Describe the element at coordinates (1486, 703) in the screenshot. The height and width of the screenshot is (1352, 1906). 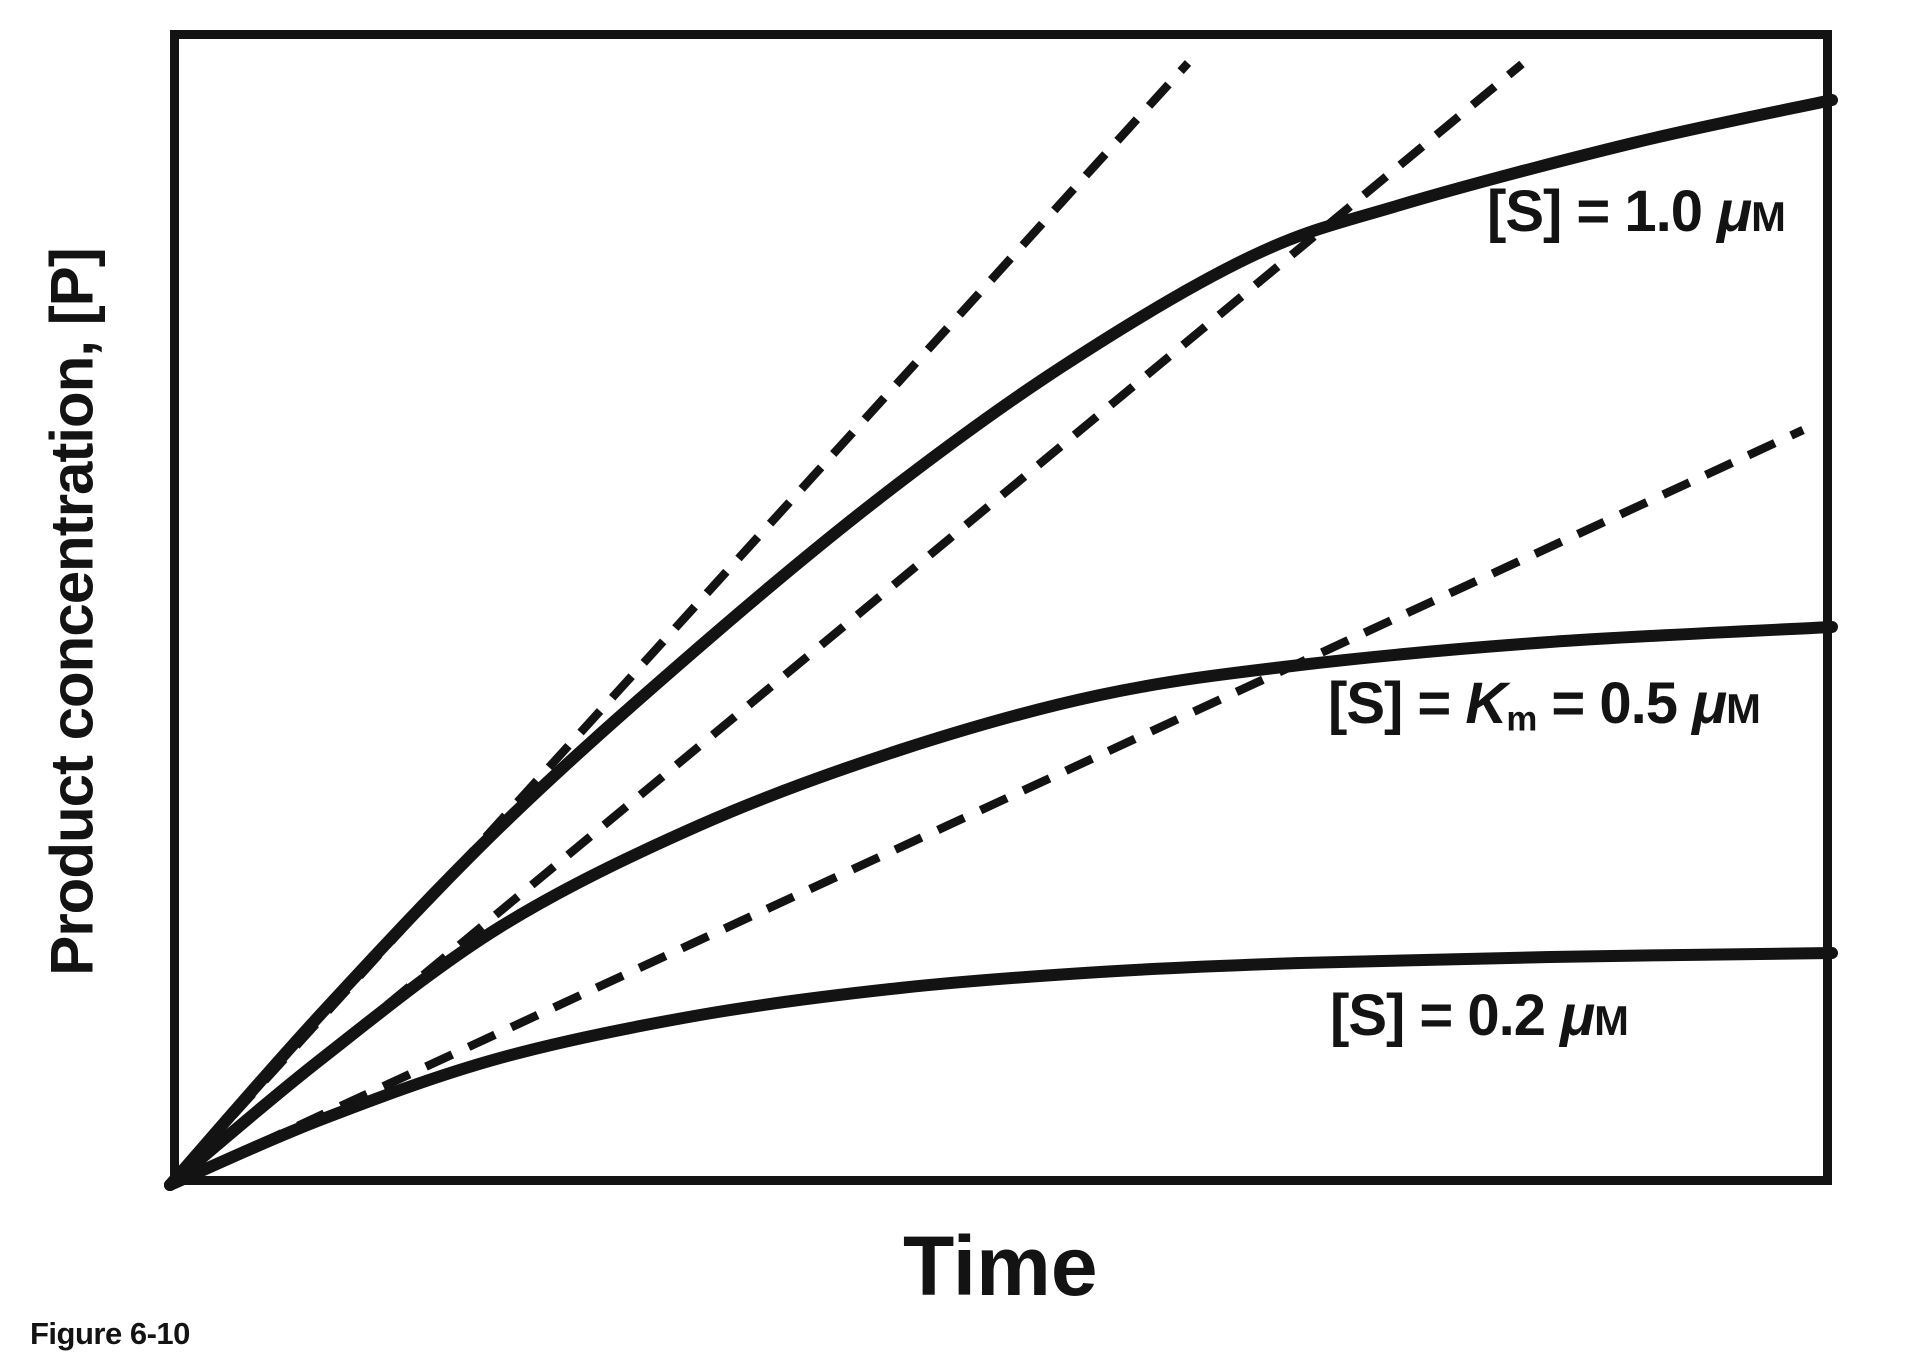
I see `label-segment: K` at that location.